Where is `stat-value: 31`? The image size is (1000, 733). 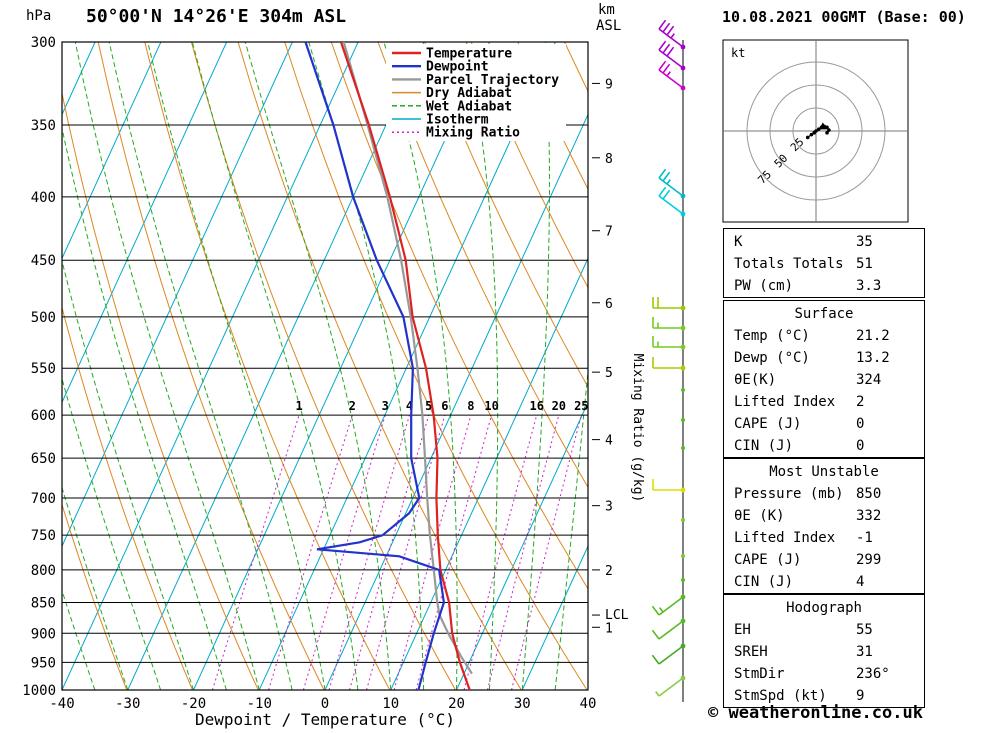 stat-value: 31 is located at coordinates (864, 652).